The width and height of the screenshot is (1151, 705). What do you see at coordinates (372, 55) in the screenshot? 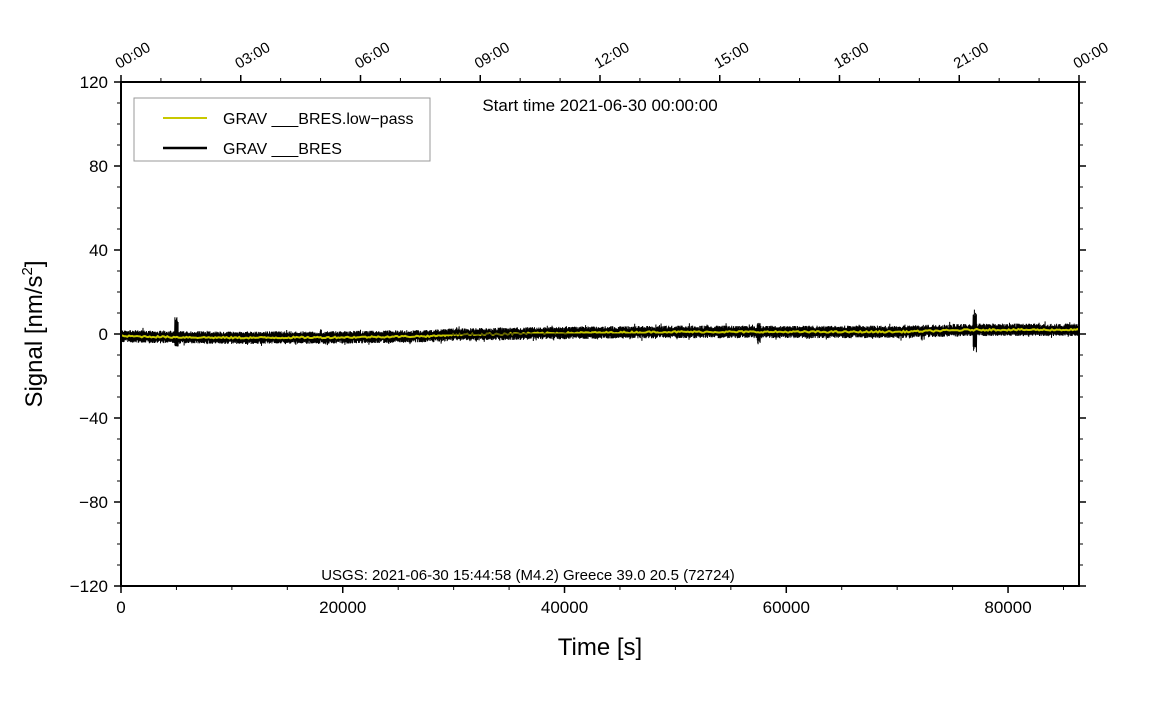
I see `top-tick-label: 06:00` at bounding box center [372, 55].